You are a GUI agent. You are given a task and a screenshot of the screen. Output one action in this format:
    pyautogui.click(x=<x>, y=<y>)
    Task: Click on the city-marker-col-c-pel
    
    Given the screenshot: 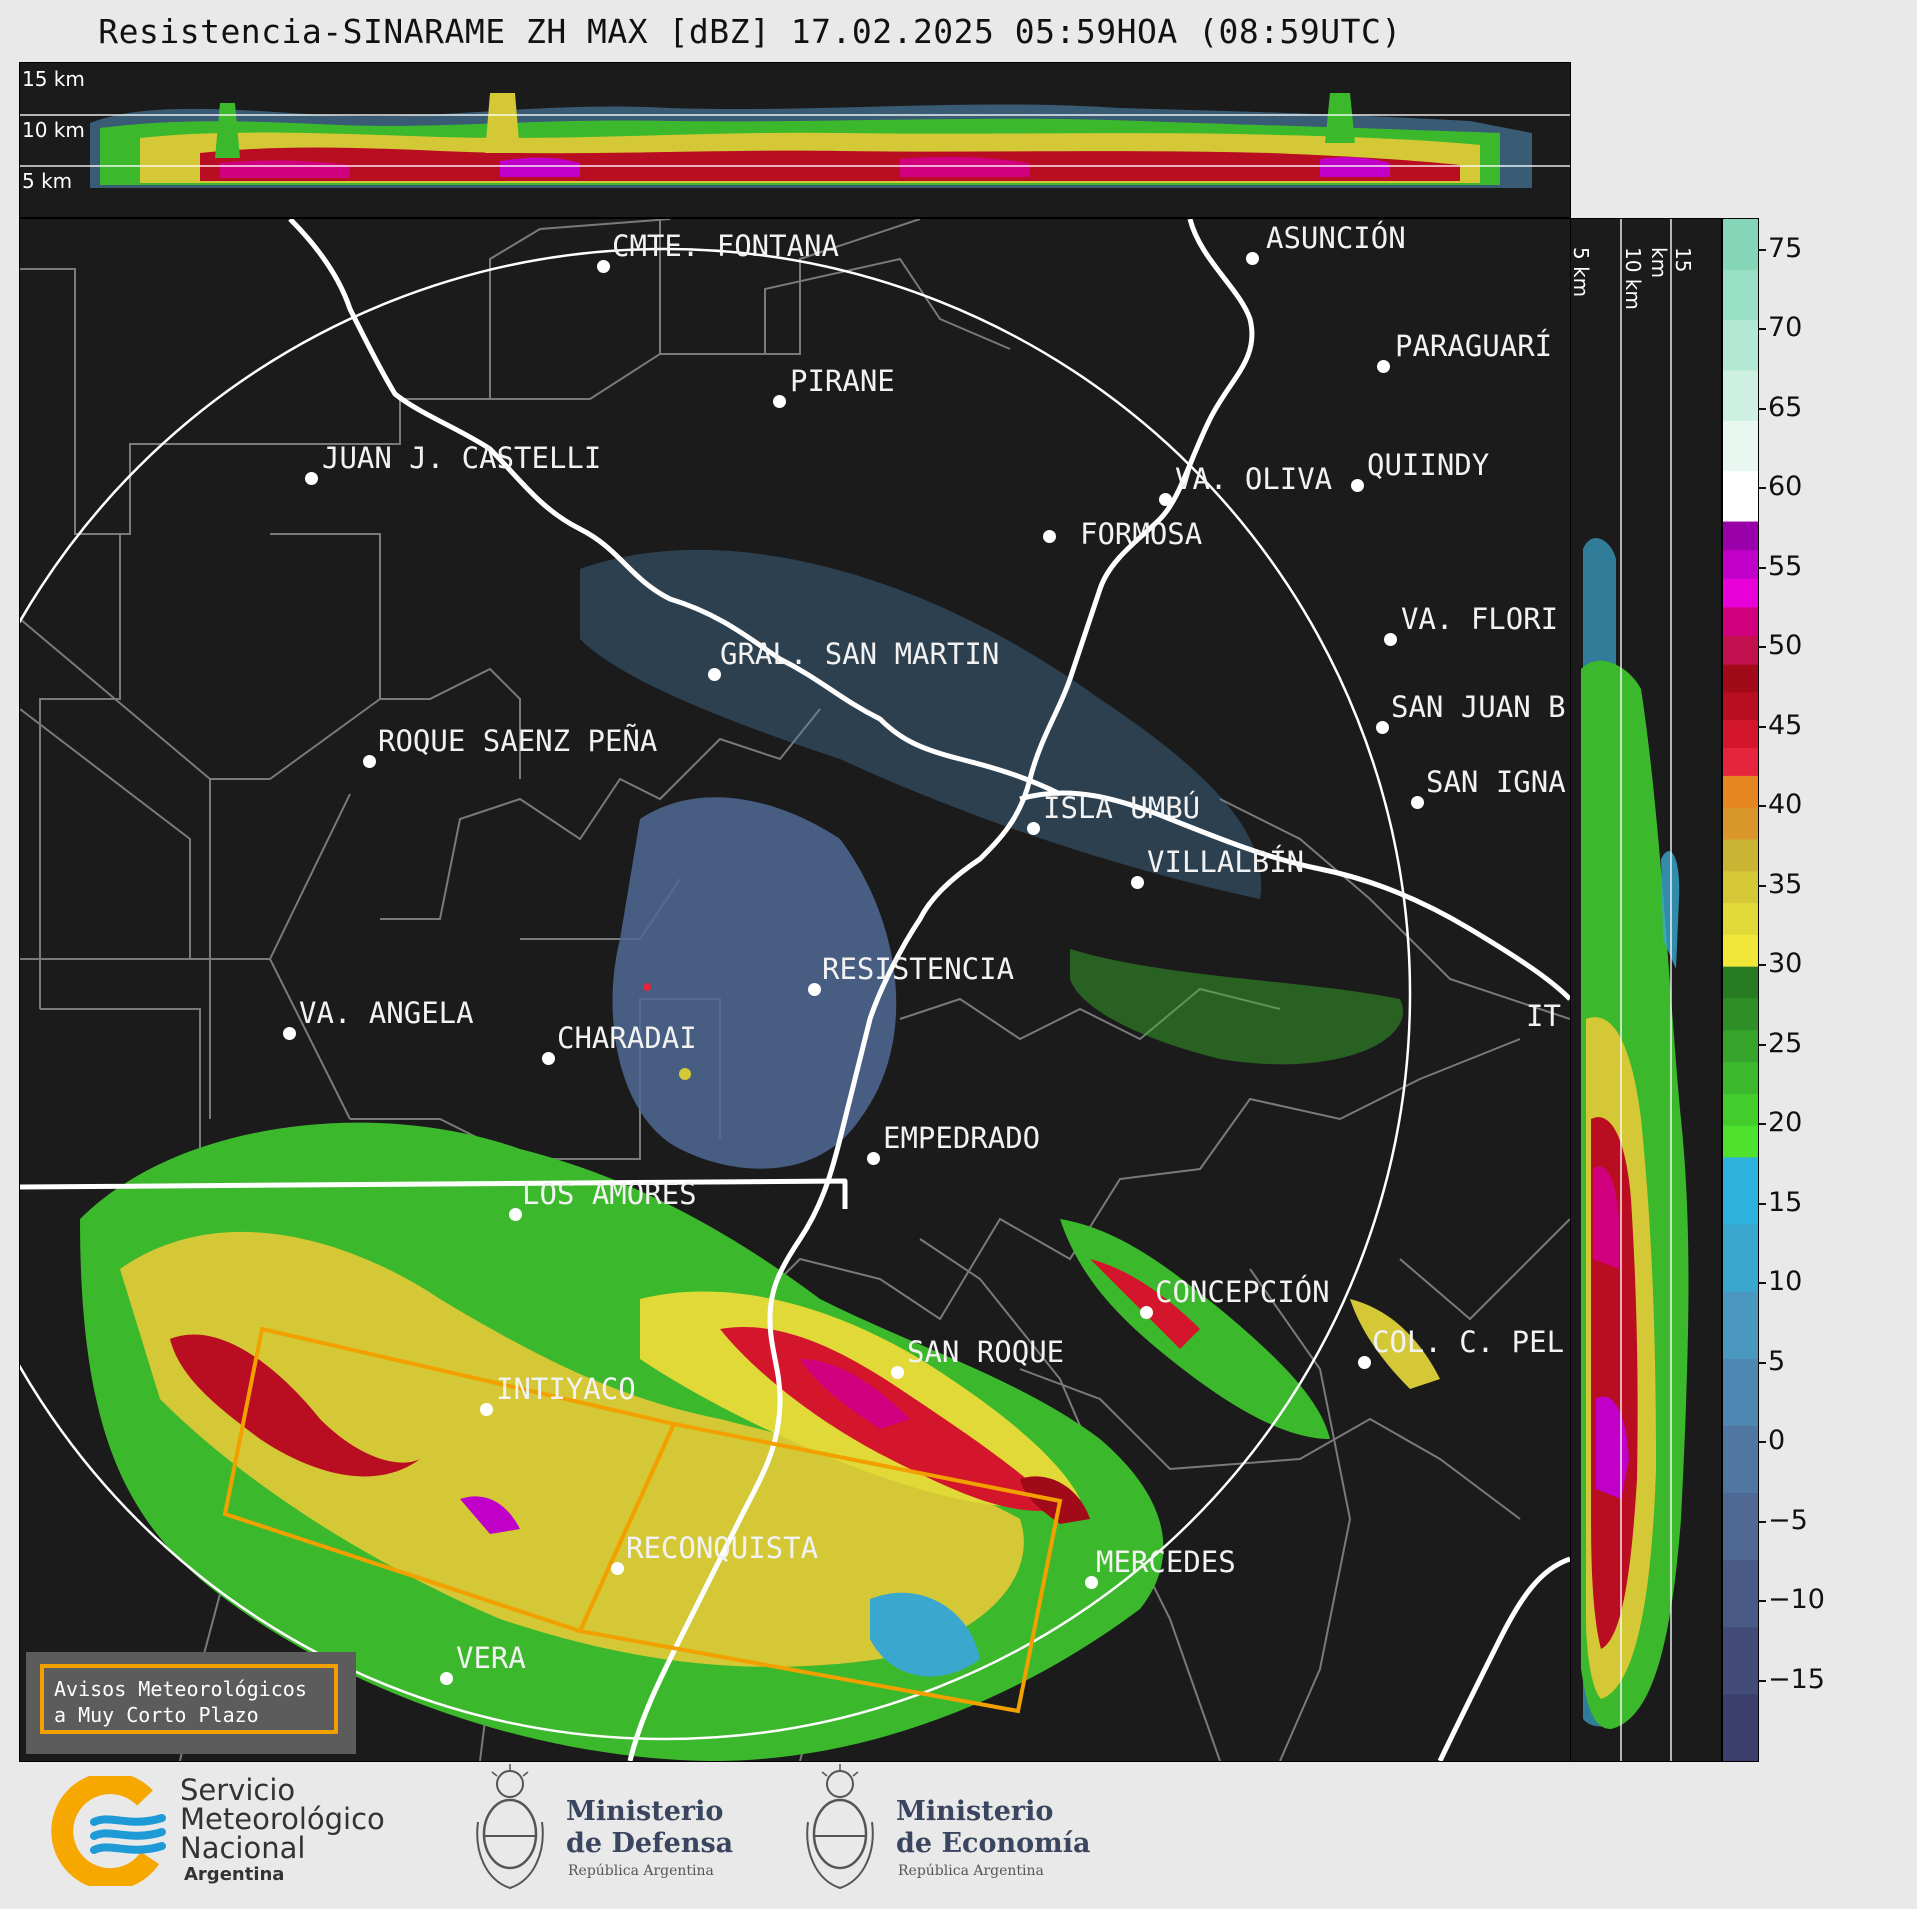 What is the action you would take?
    pyautogui.click(x=1364, y=1362)
    